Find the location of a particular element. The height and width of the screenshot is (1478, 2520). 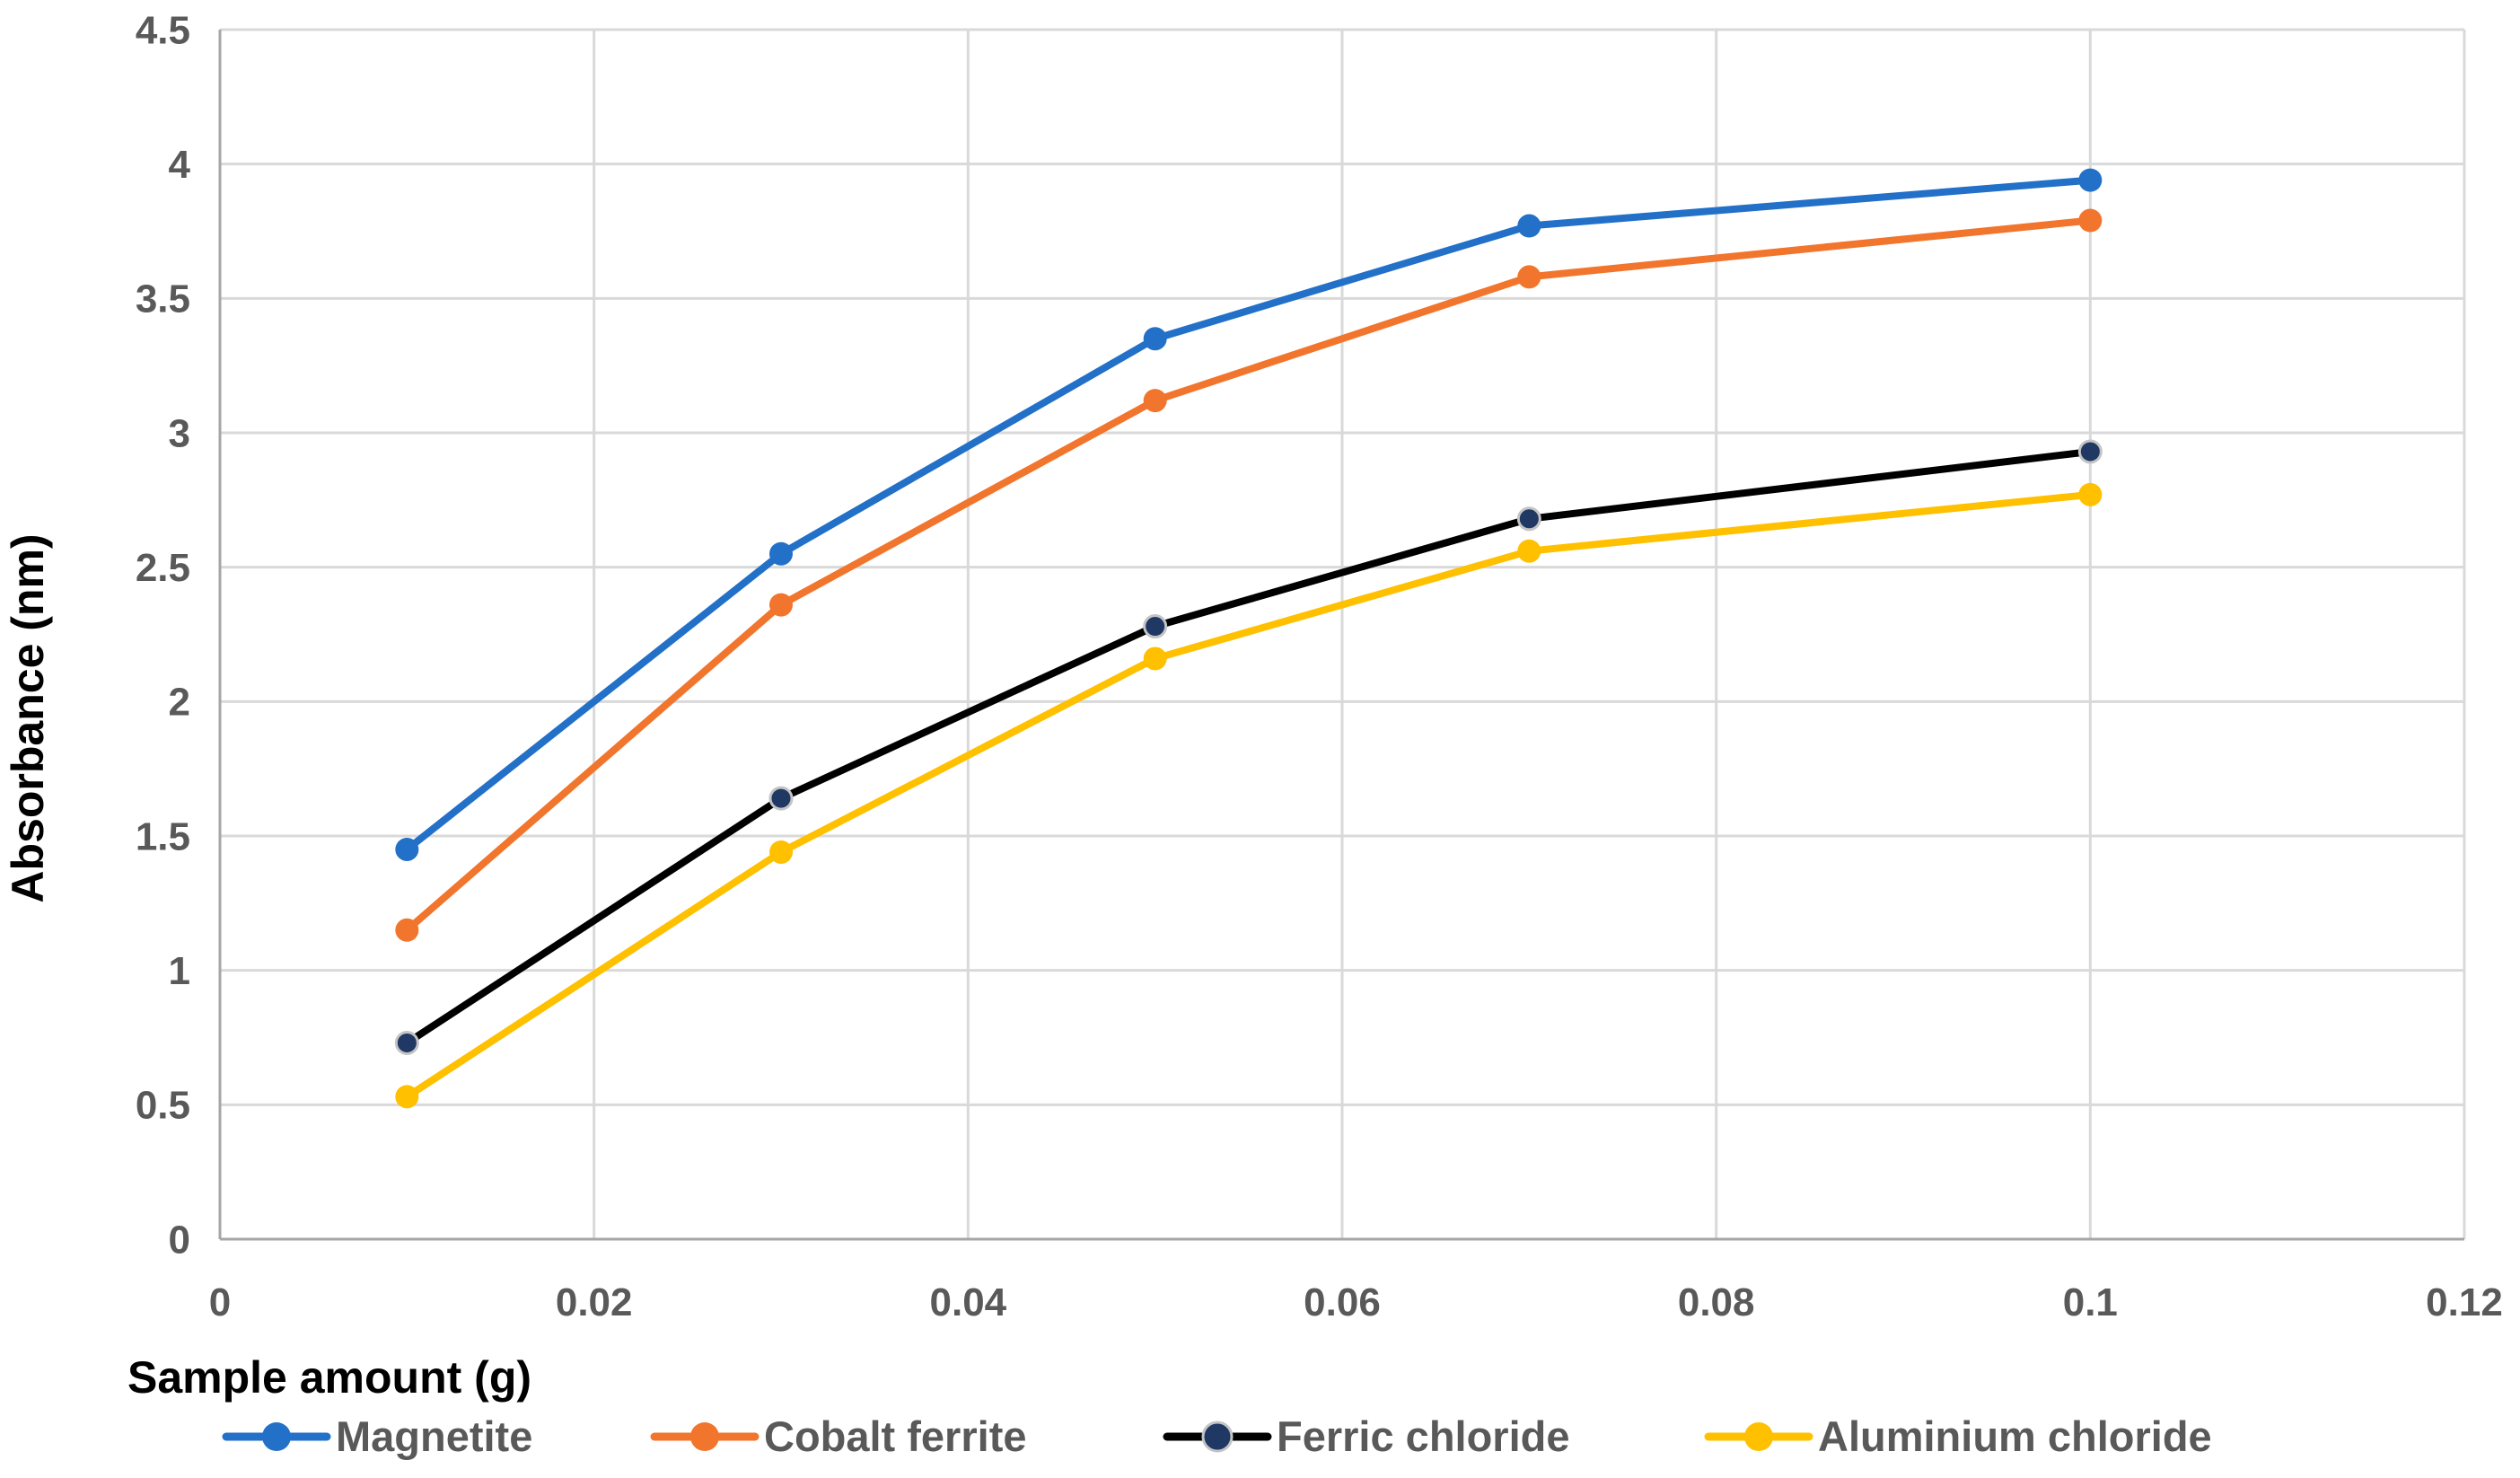

y-axis-title: Absorbance (nm) is located at coordinates (28, 718).